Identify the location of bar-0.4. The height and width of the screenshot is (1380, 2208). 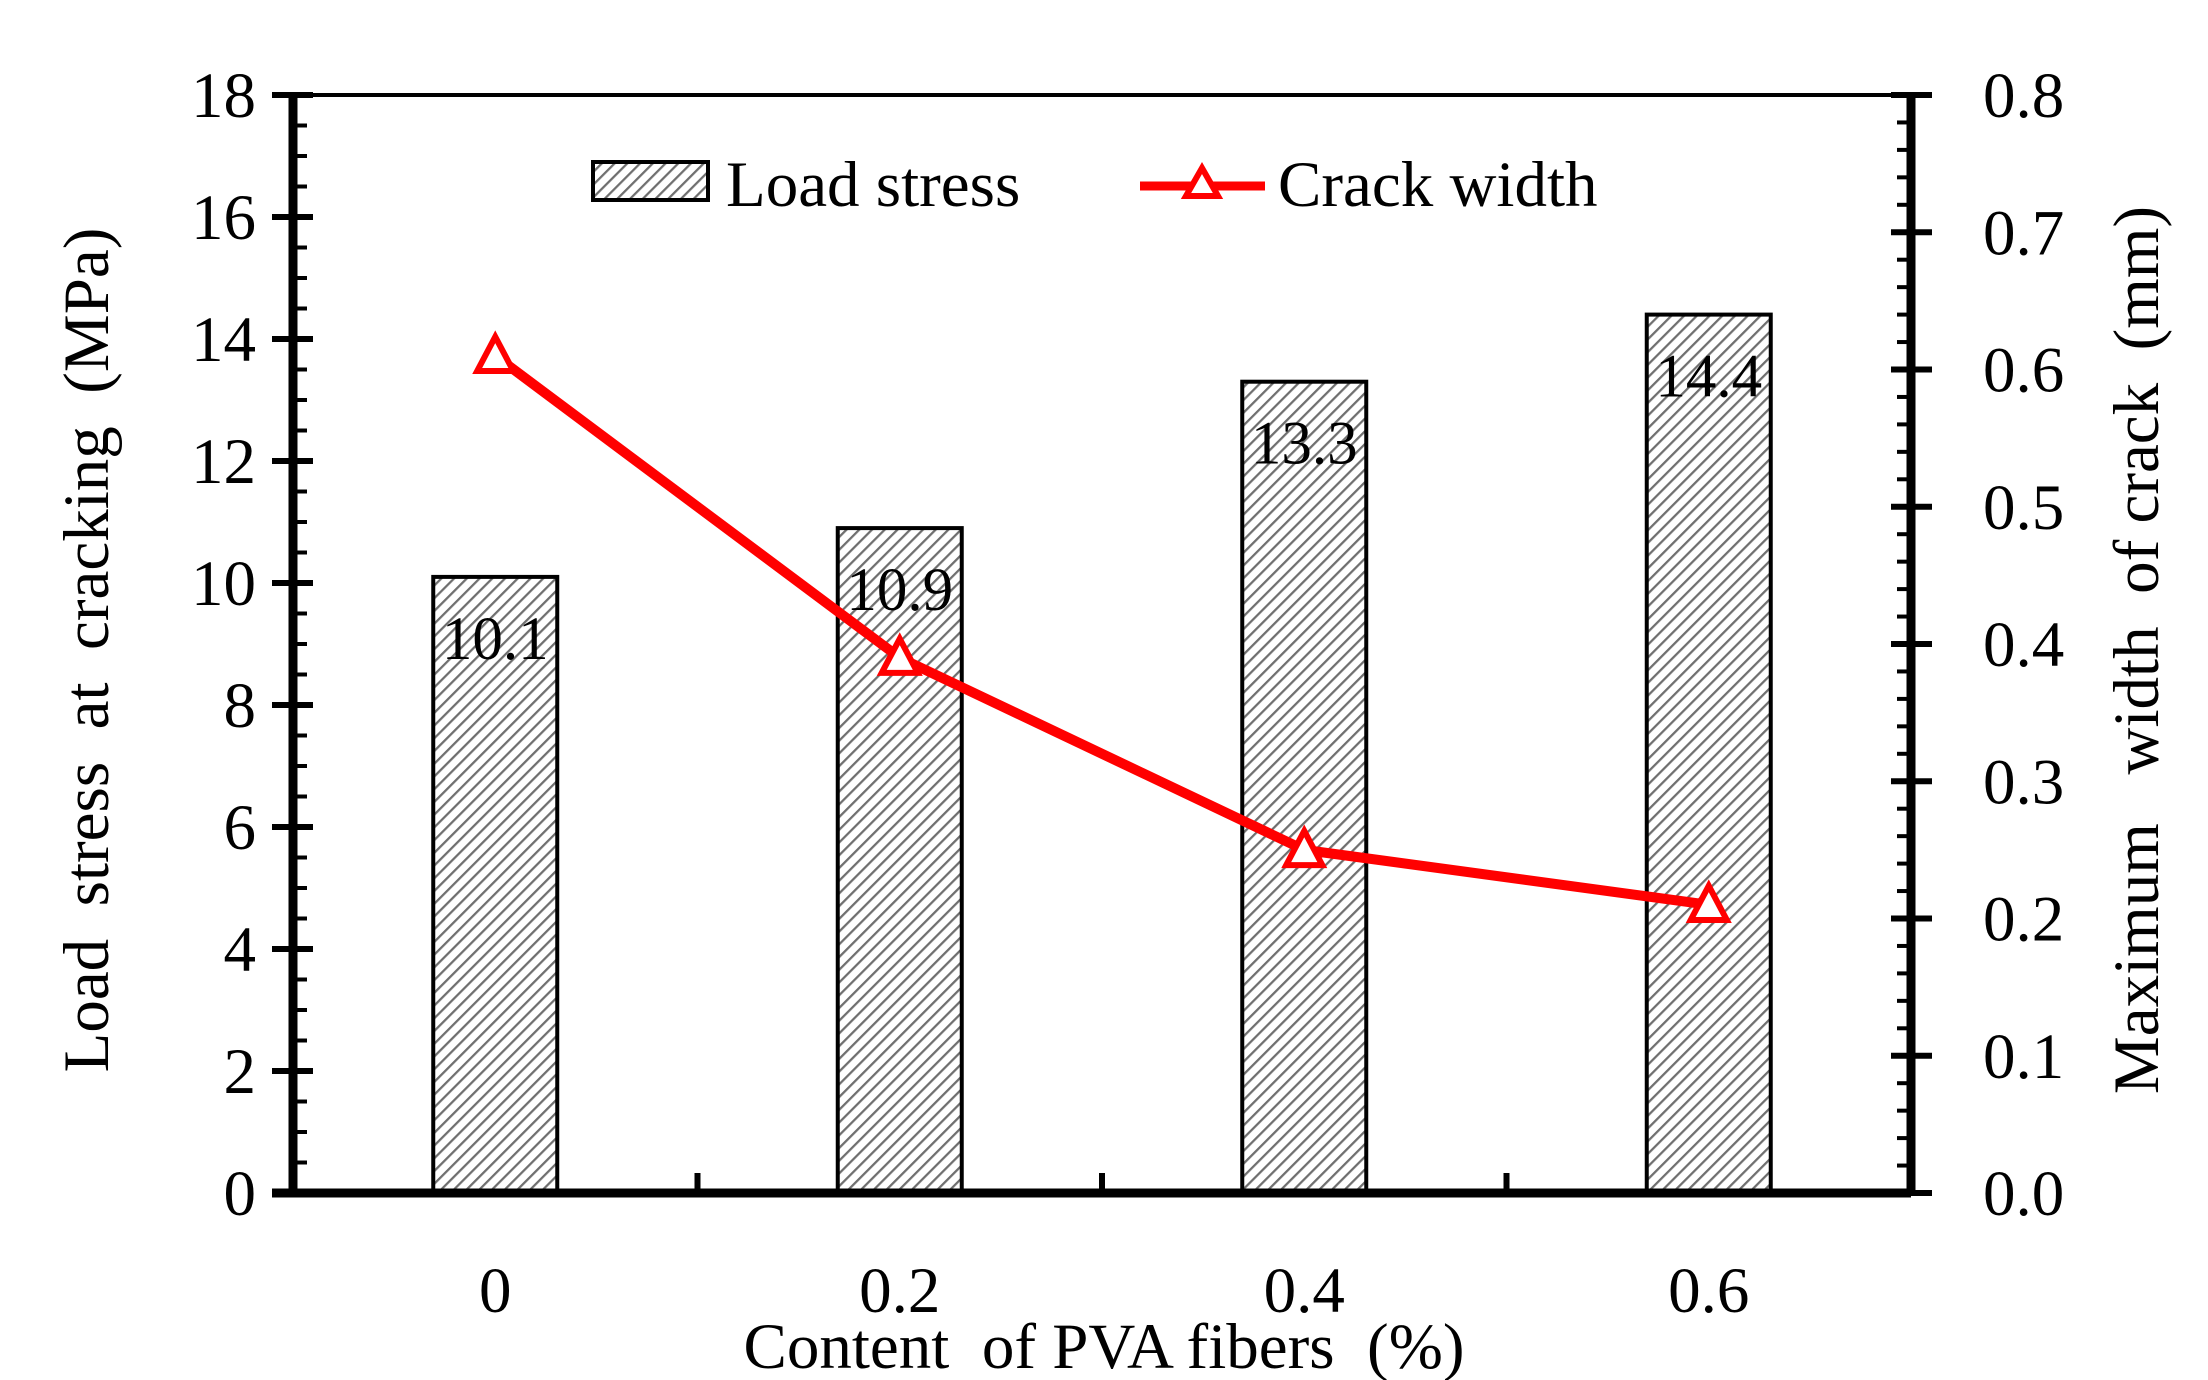
(1304, 787).